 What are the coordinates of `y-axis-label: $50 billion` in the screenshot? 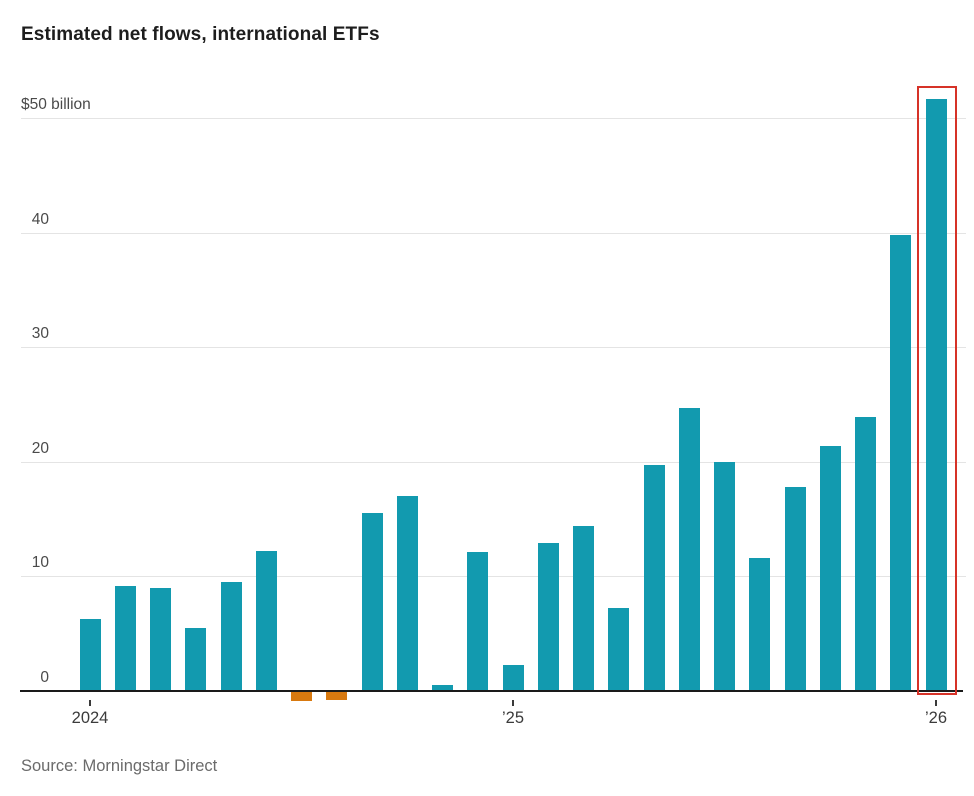 It's located at (56, 104).